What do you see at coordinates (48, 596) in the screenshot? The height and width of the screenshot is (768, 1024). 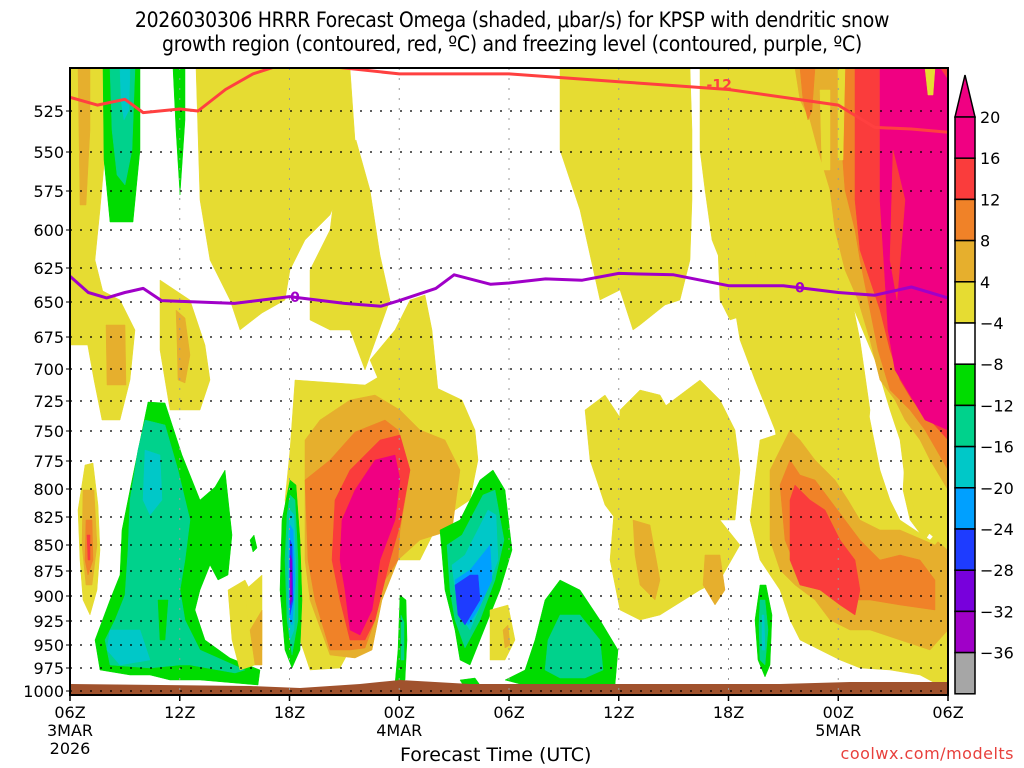 I see `y-tick-label: 900` at bounding box center [48, 596].